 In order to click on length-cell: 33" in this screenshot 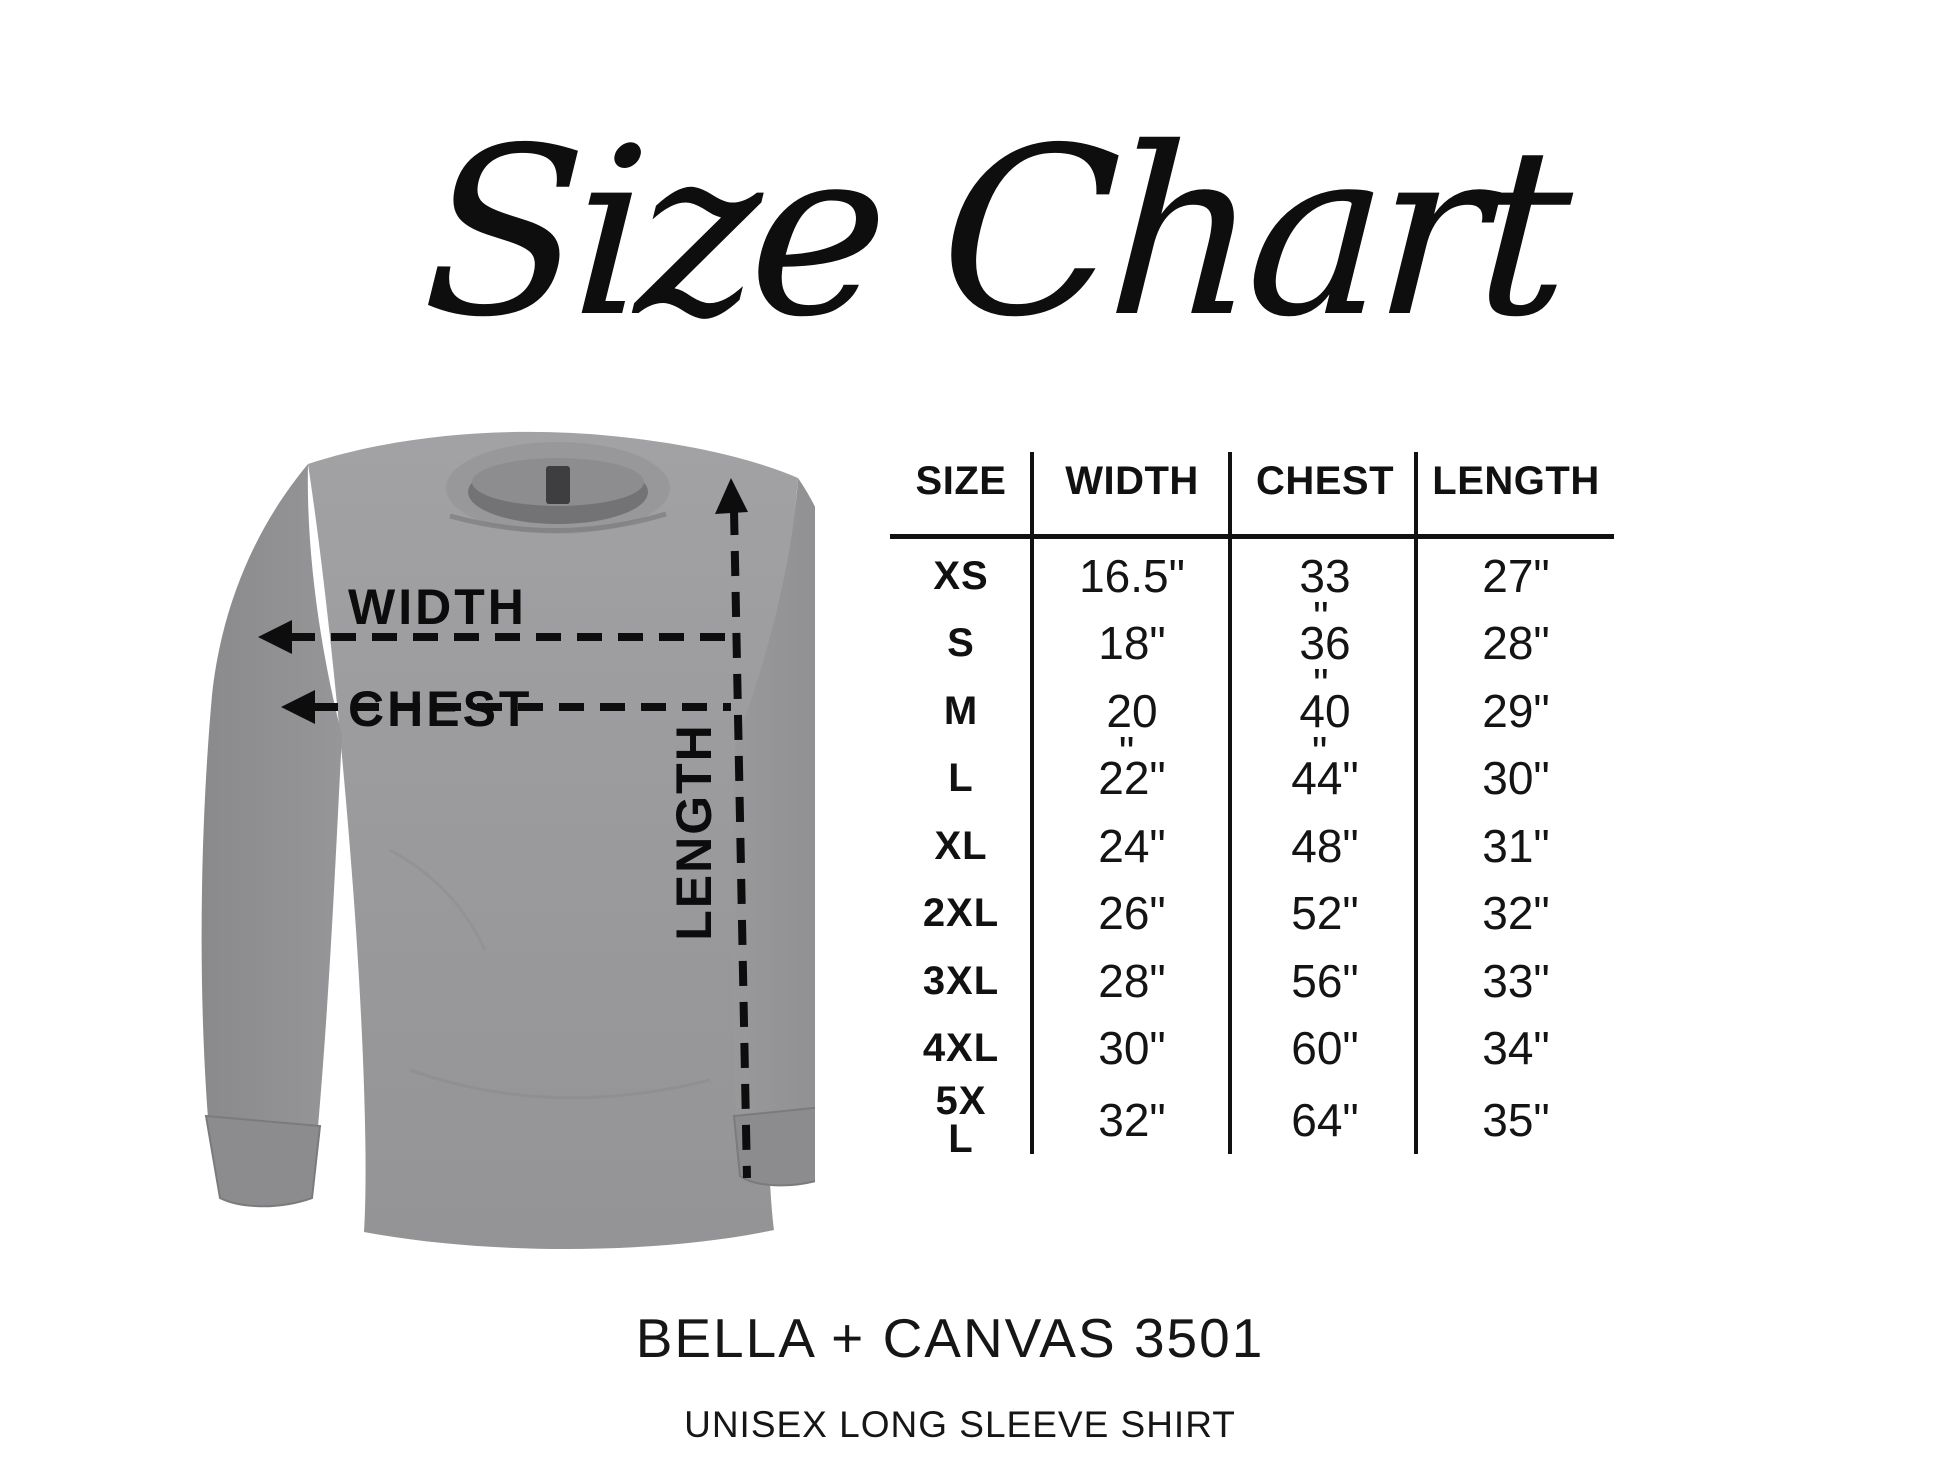, I will do `click(1516, 980)`.